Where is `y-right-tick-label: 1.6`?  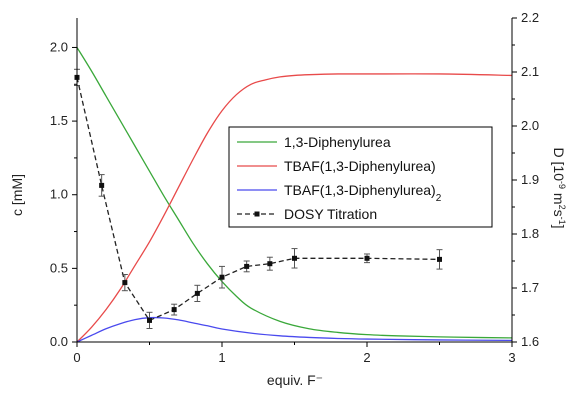 y-right-tick-label: 1.6 is located at coordinates (530, 341).